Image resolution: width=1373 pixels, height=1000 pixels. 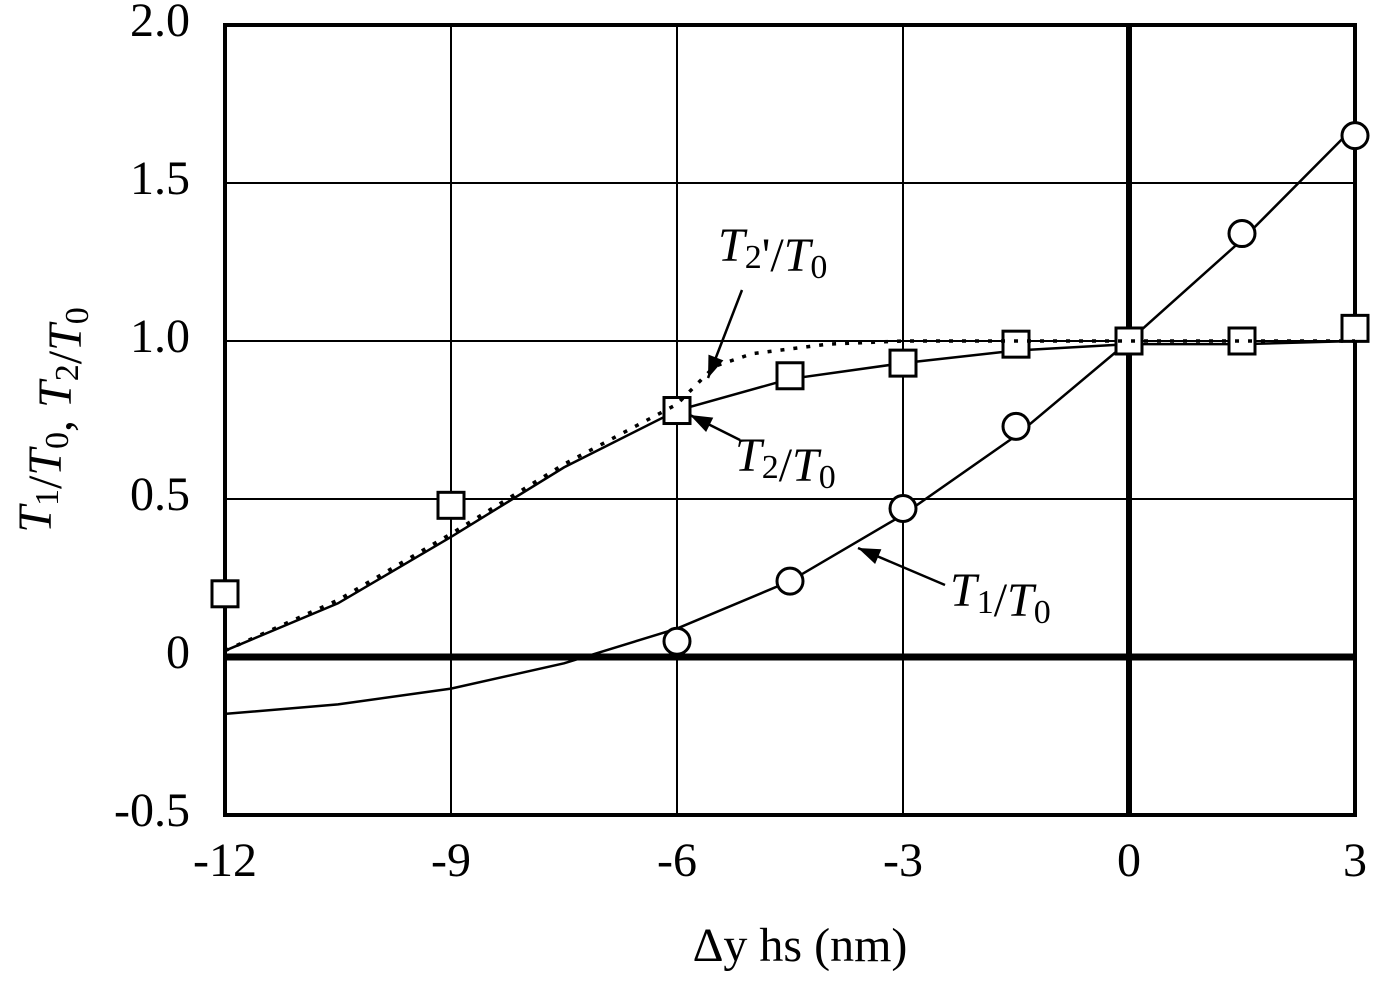 What do you see at coordinates (677, 860) in the screenshot?
I see `x-tick-label: -6` at bounding box center [677, 860].